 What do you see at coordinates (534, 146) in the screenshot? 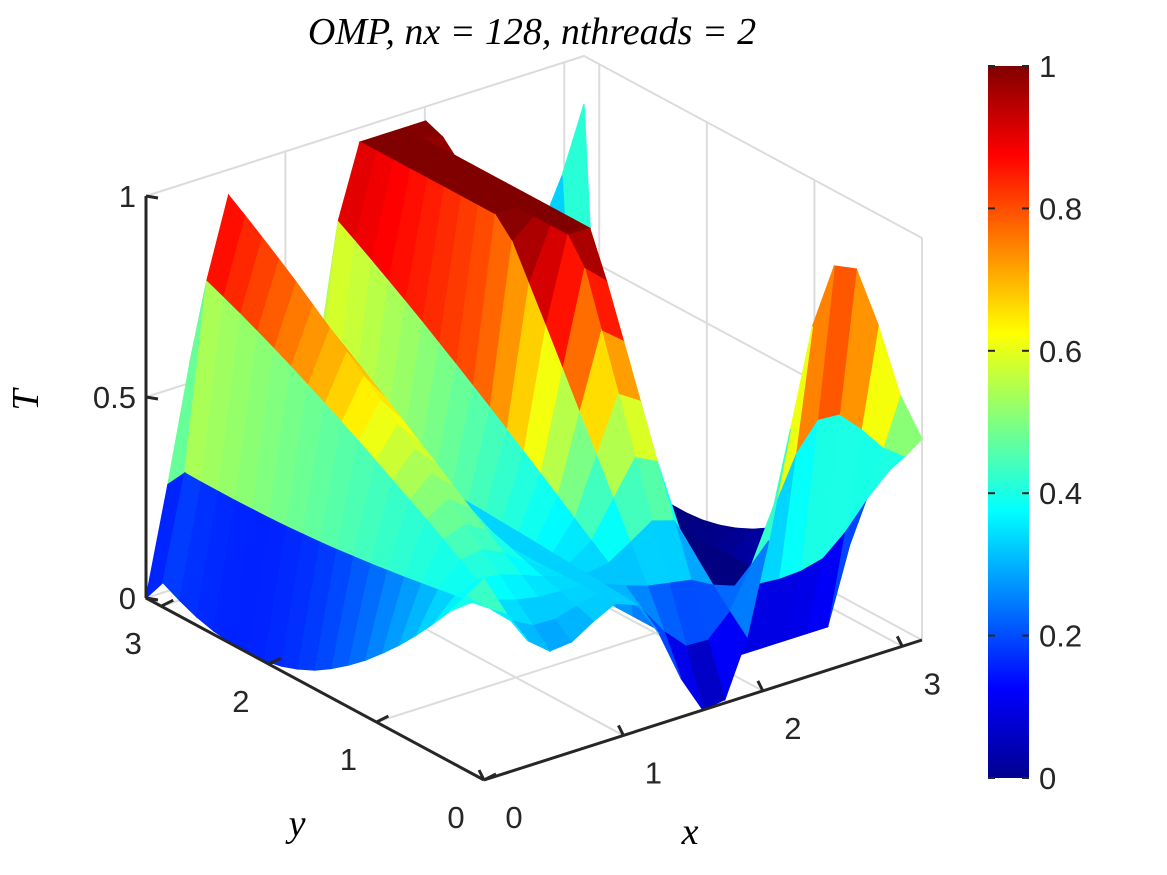
I see `grid-line` at bounding box center [534, 146].